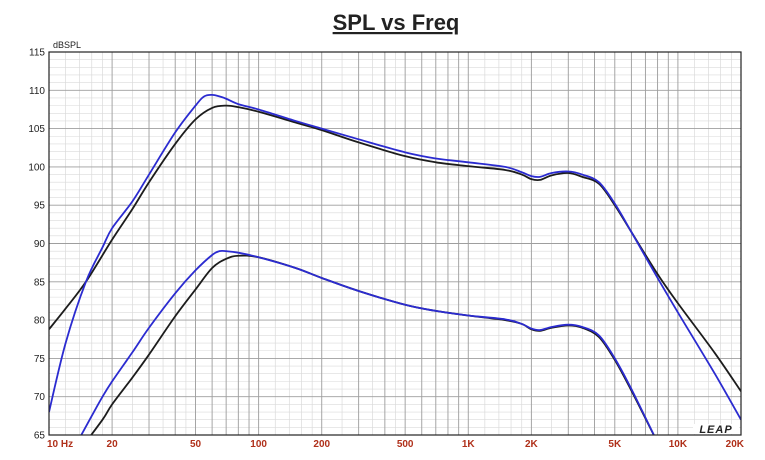  I want to click on x-tick-label: 100, so click(258, 444).